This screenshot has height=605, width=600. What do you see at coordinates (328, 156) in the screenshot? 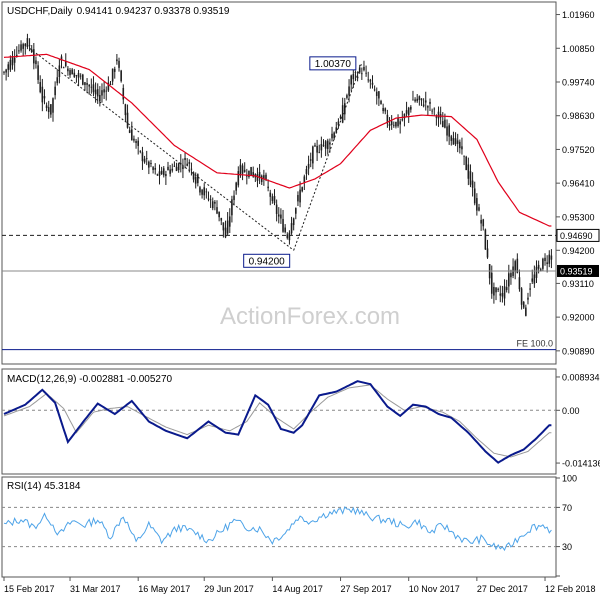
I see `fibonacci-trend-line` at bounding box center [328, 156].